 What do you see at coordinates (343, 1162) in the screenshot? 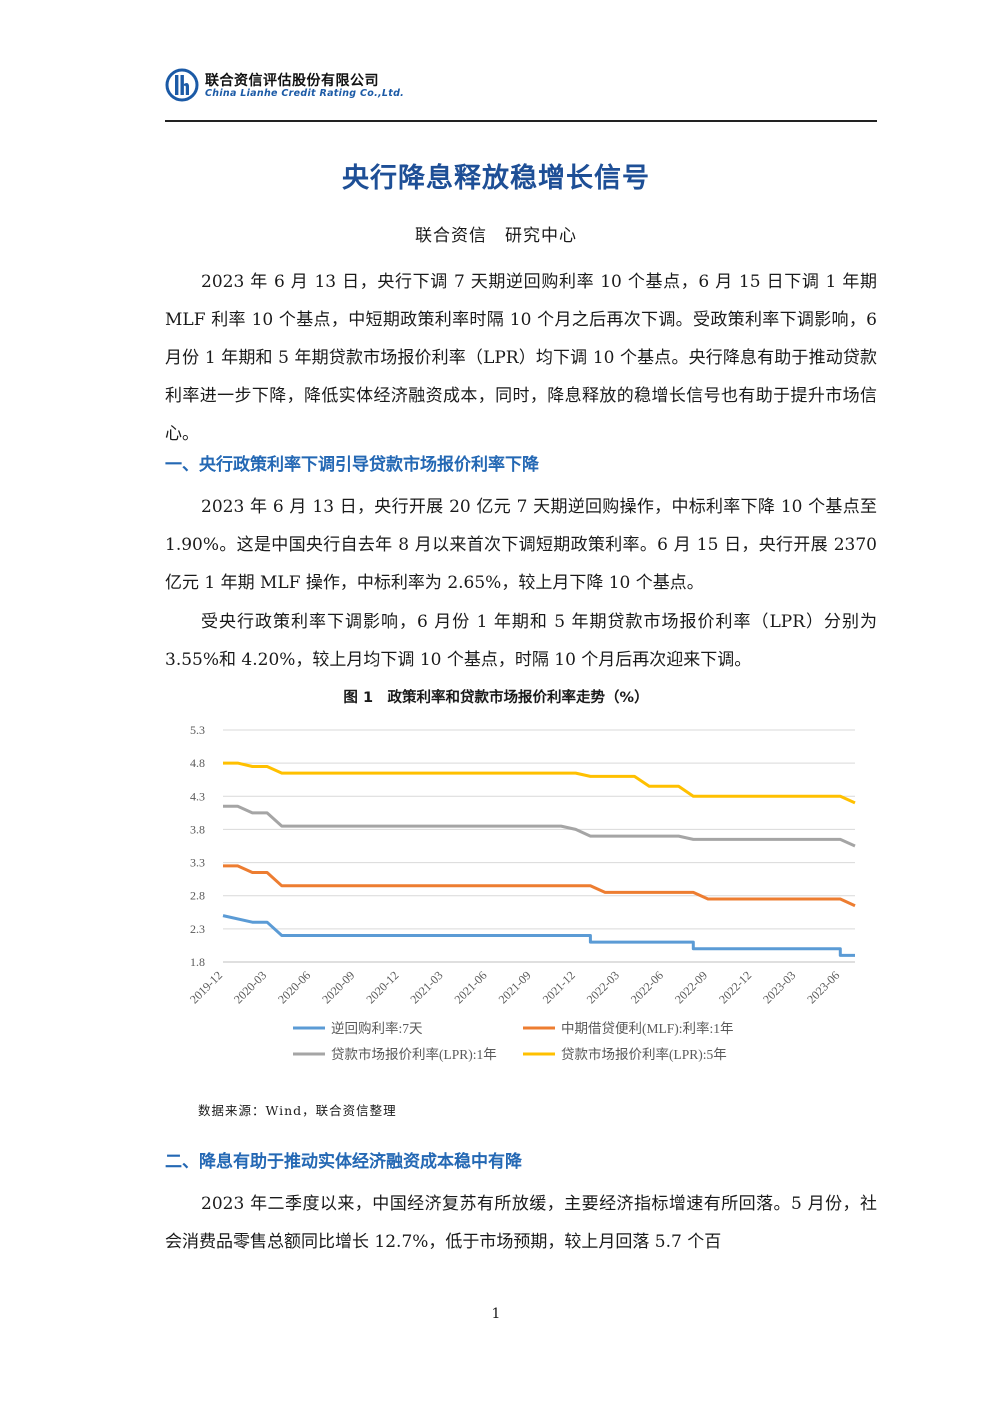
I see `section-heading-2: 二、降息有助于推动实体经济融资成本稳中有降` at bounding box center [343, 1162].